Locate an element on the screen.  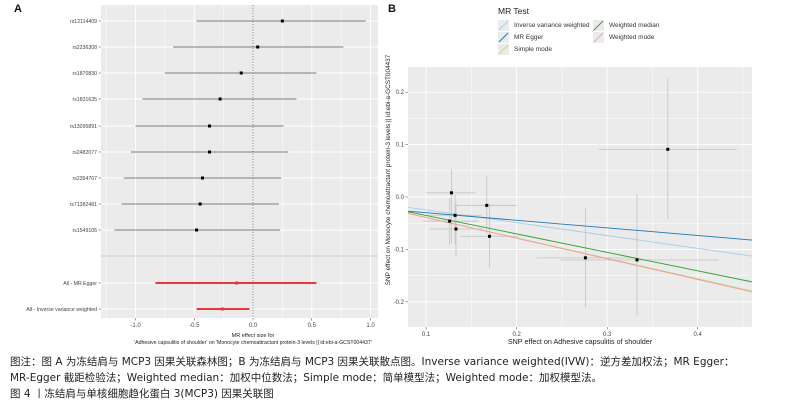
legend-label-mr-egger: MR Egger is located at coordinates (529, 37).